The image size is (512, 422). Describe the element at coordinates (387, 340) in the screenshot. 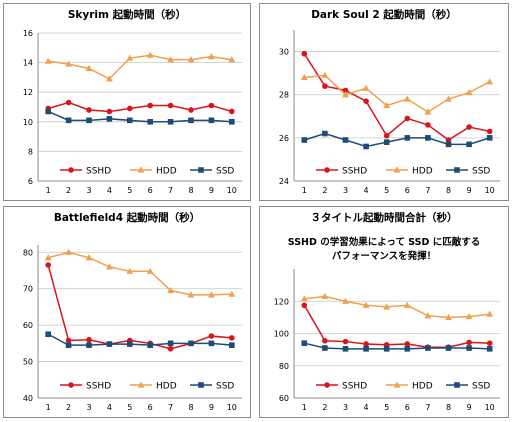

I see `chart-plot-total: 60 80 100 120 1 2 3 4 5 6 7 8 9 10 SSHD HDD SSD` at that location.